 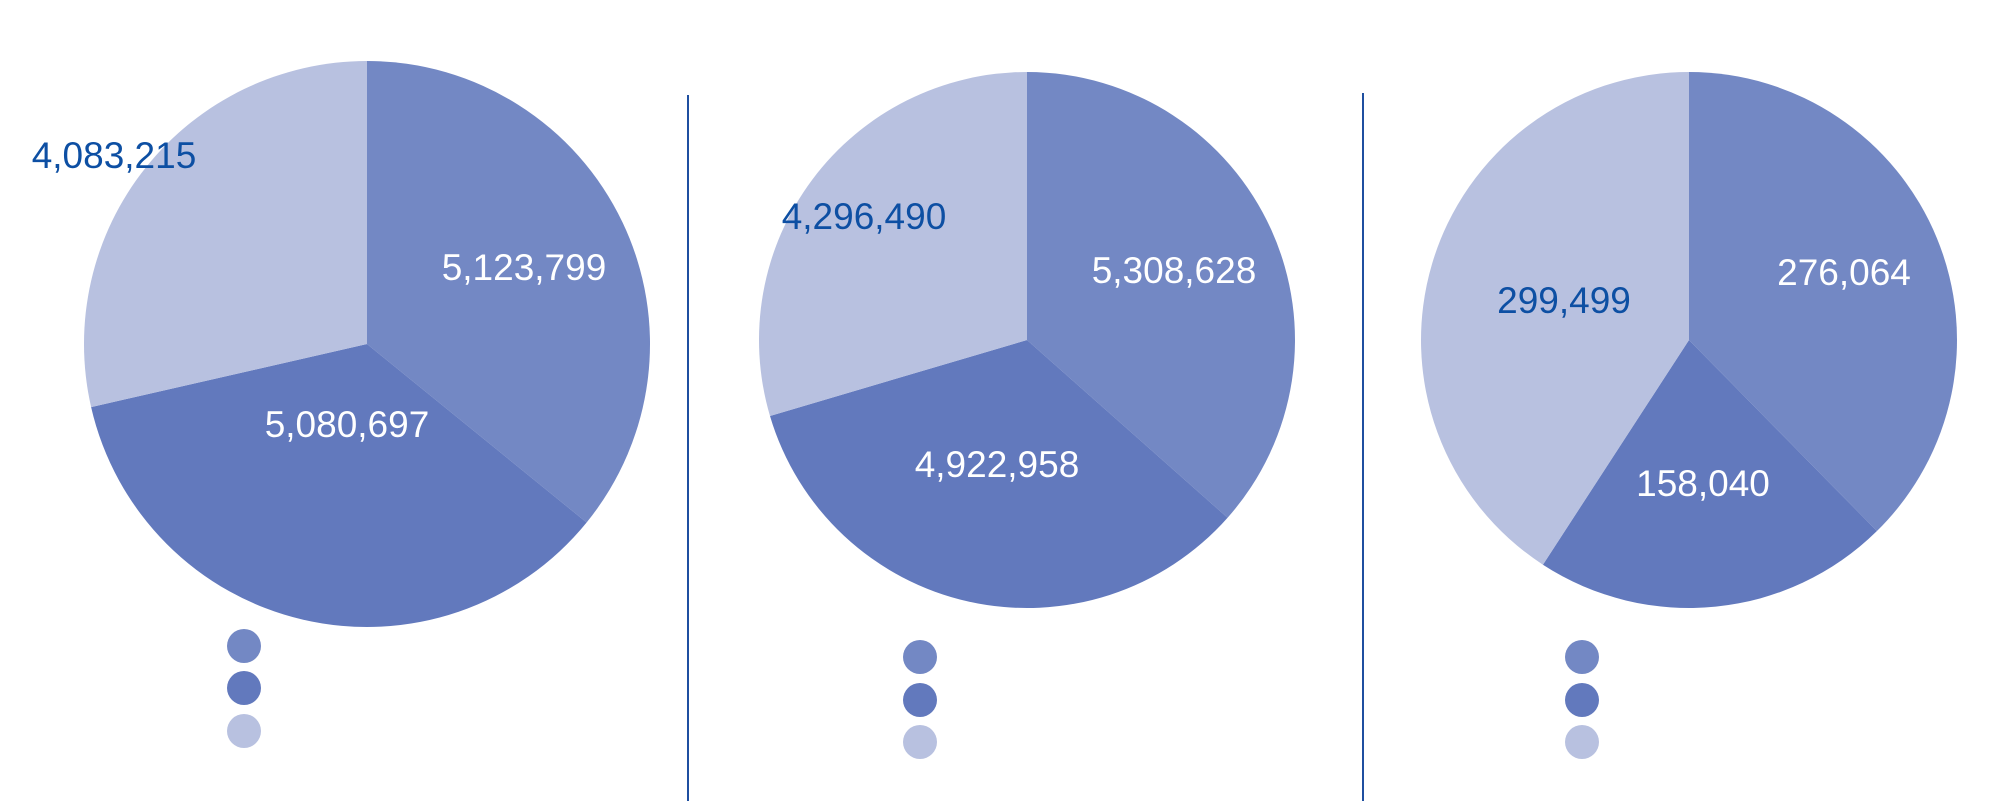 What do you see at coordinates (1844, 272) in the screenshot?
I see `pie-3-slice-1-label: 276,064` at bounding box center [1844, 272].